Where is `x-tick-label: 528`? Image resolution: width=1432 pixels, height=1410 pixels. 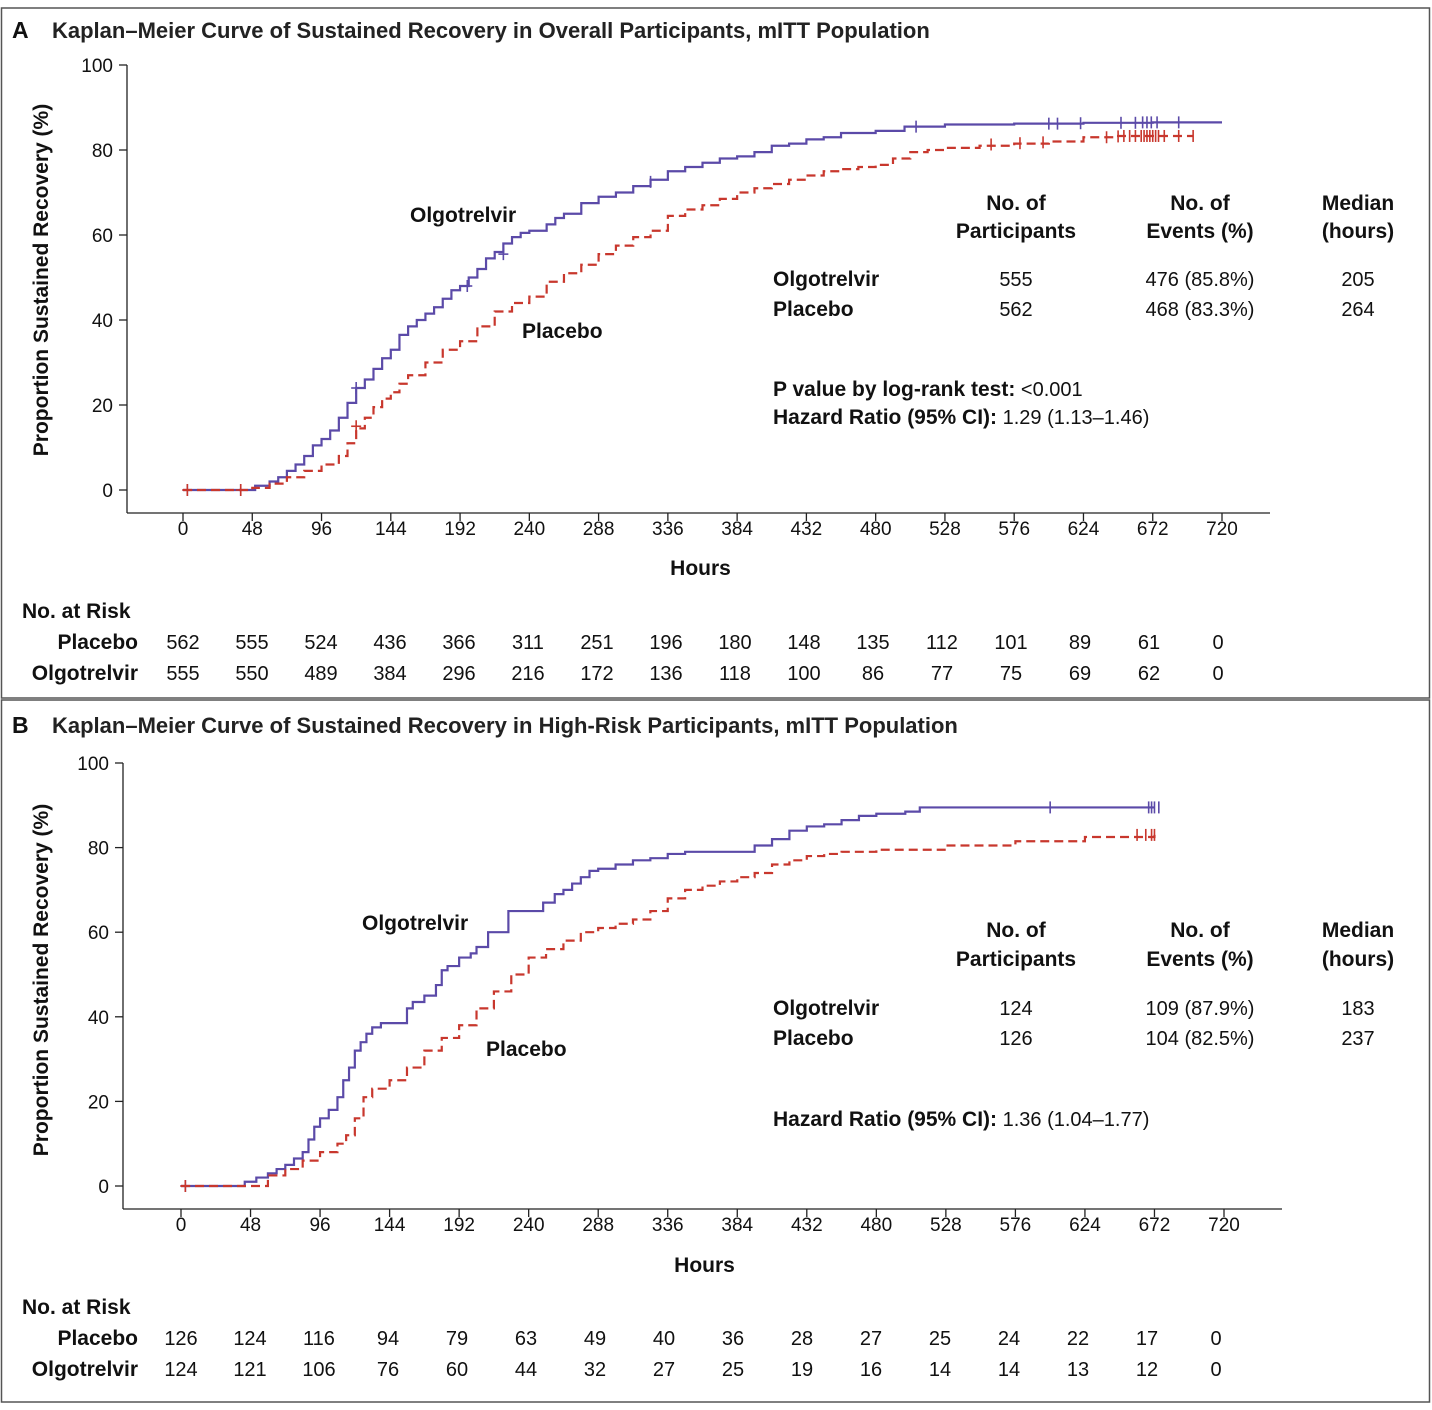 x-tick-label: 528 is located at coordinates (946, 1225).